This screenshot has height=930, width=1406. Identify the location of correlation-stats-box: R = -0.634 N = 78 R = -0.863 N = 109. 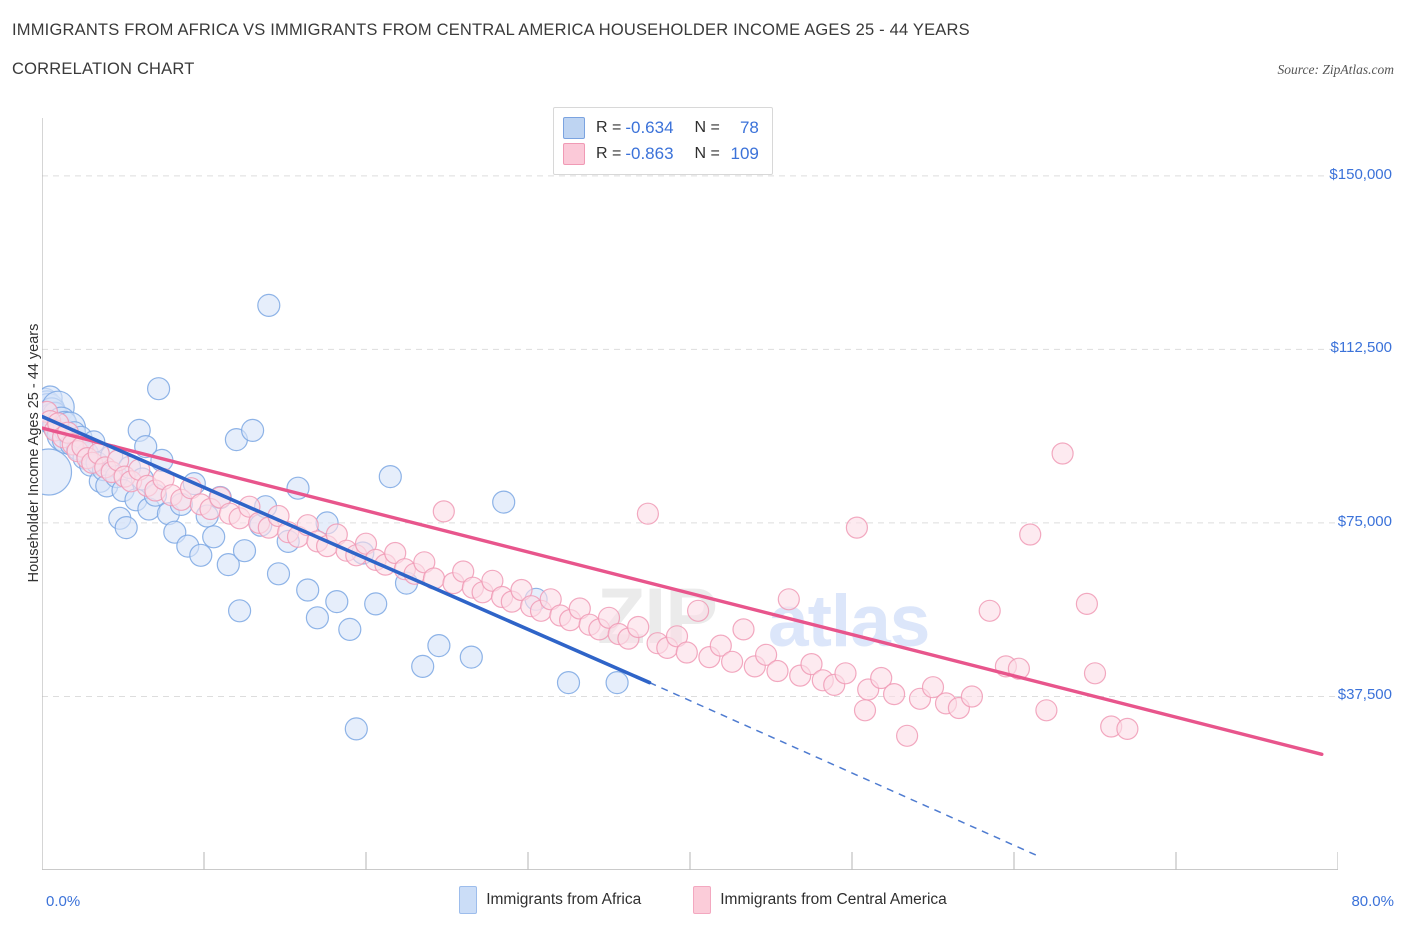
(663, 141).